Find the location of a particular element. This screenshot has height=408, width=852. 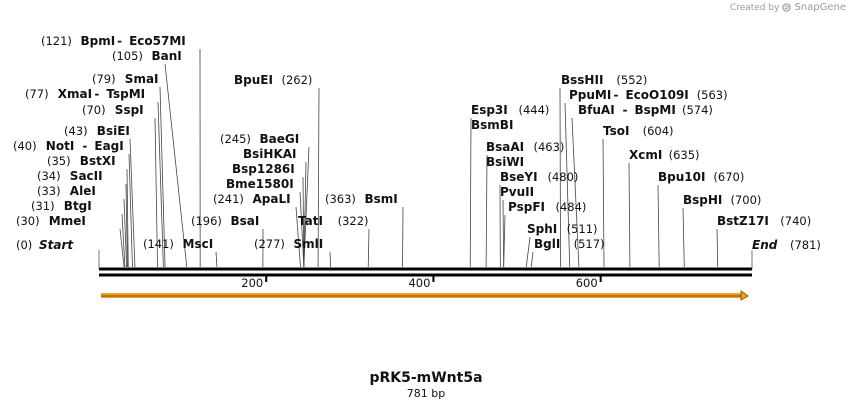

site-name: MscI is located at coordinates (198, 244).